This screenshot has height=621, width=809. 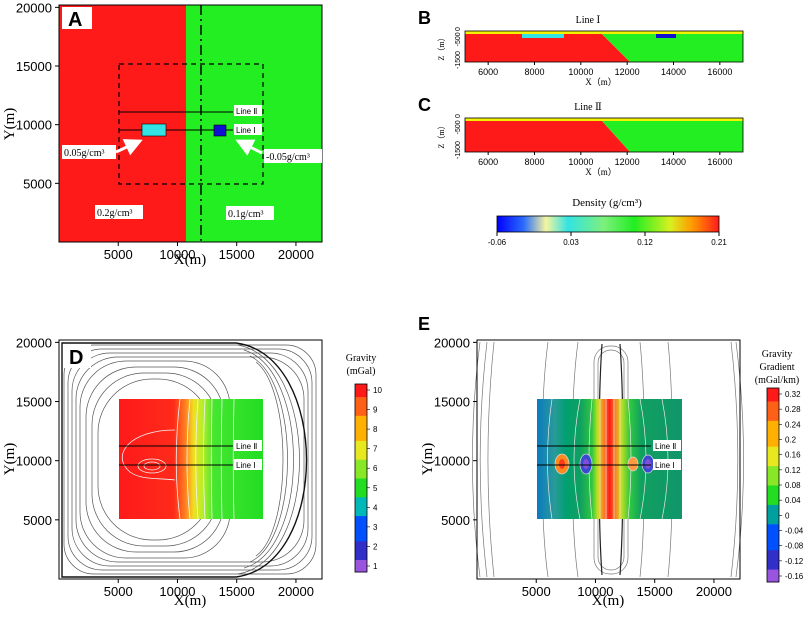 What do you see at coordinates (793, 470) in the screenshot?
I see `colorbar-tick-label: 0.12` at bounding box center [793, 470].